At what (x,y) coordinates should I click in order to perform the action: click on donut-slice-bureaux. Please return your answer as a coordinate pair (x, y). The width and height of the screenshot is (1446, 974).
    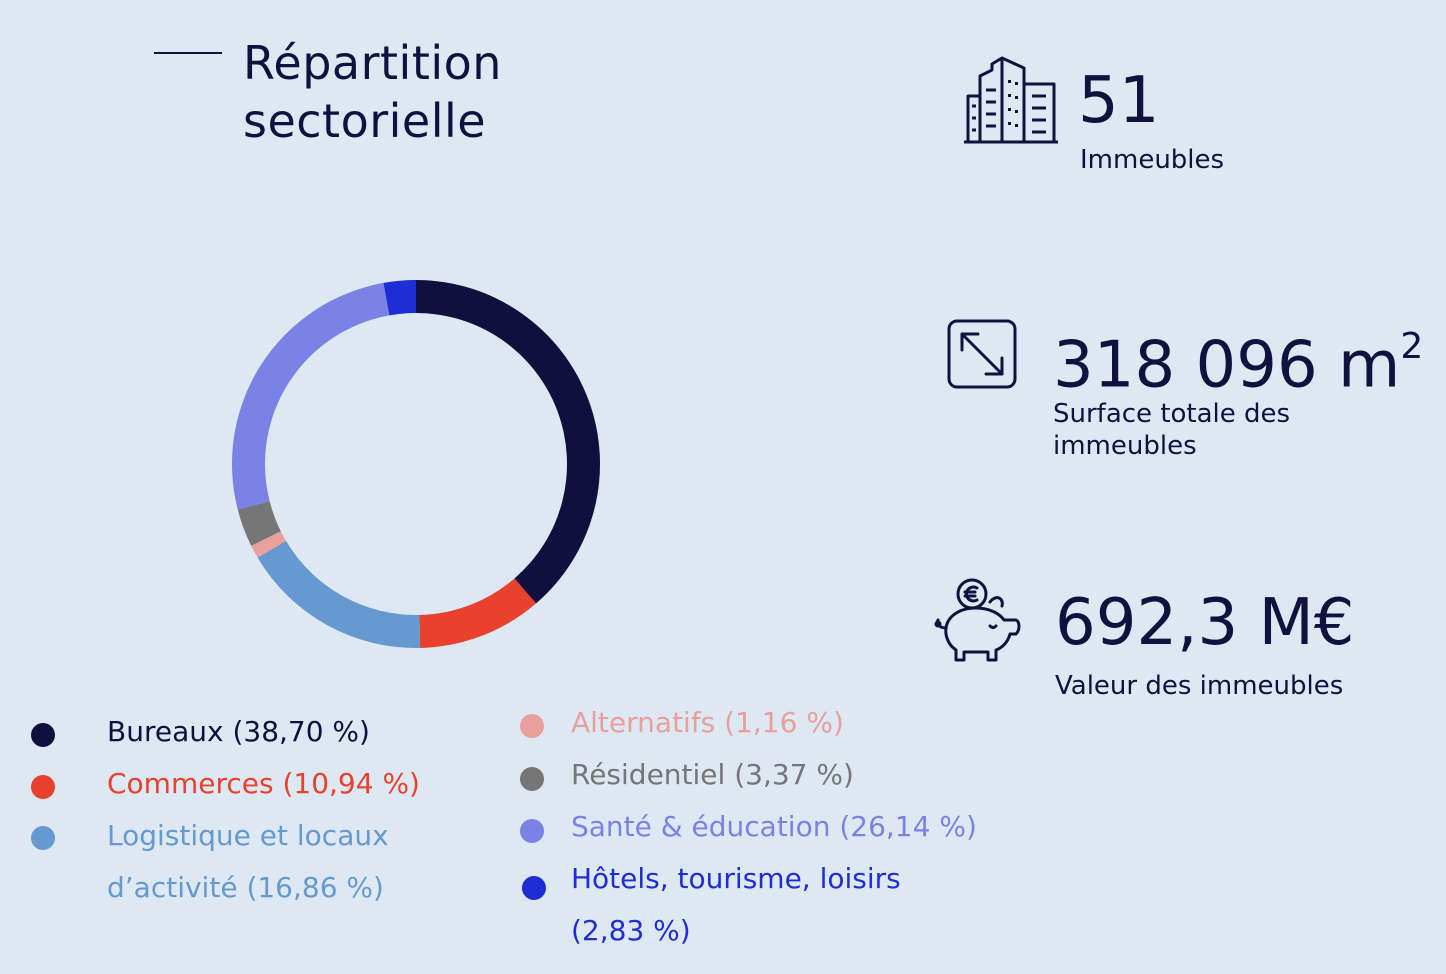
    Looking at the image, I should click on (508, 442).